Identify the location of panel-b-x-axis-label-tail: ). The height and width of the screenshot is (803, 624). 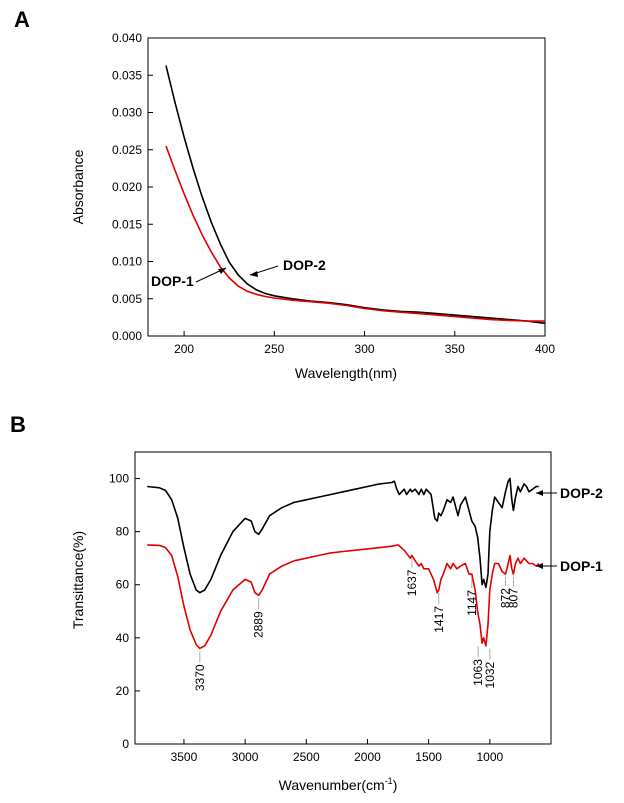
(395, 785).